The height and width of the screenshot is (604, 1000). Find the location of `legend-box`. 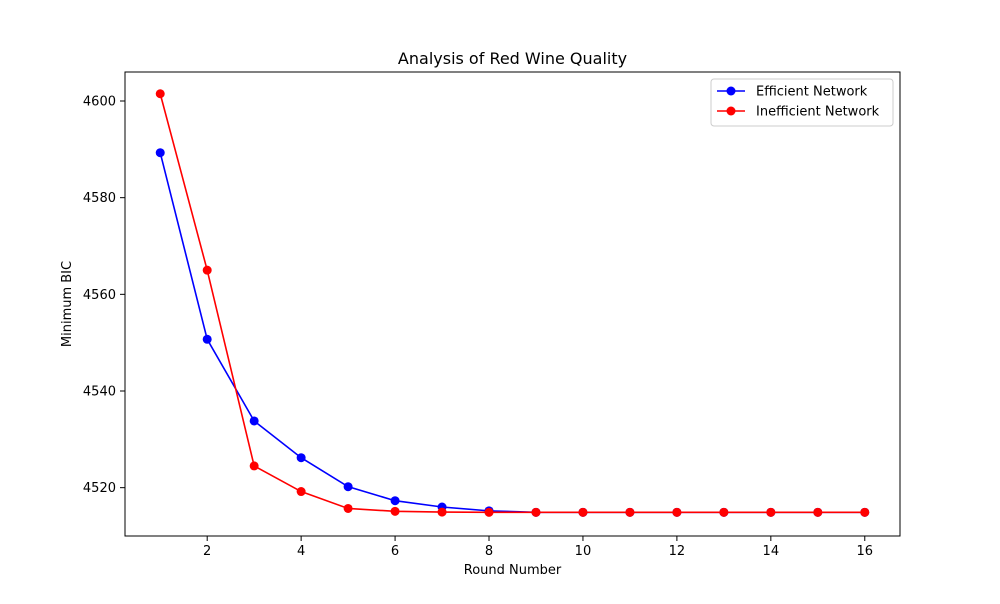

legend-box is located at coordinates (802, 102).